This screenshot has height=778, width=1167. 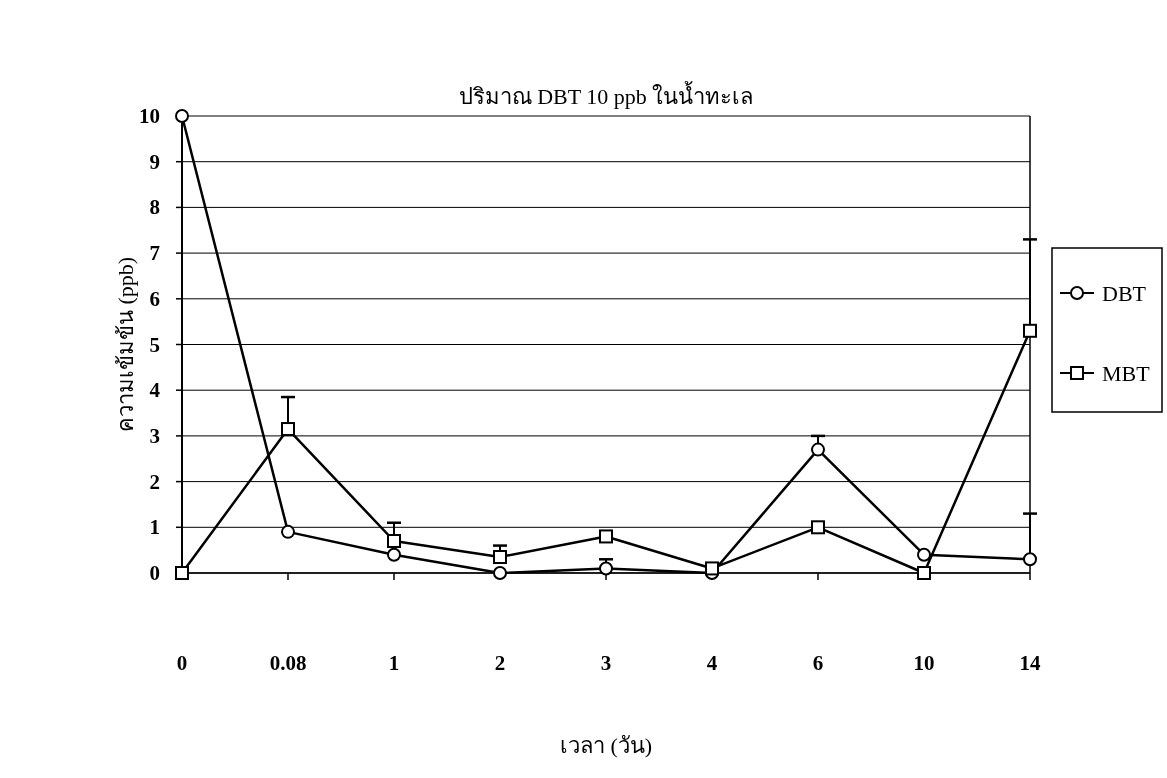 What do you see at coordinates (154, 435) in the screenshot?
I see `y-tick-label: 3` at bounding box center [154, 435].